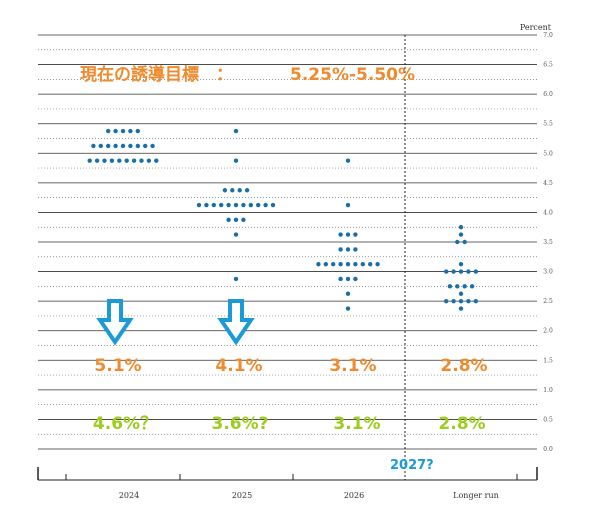  I want to click on x-tick-label: 2024, so click(129, 495).